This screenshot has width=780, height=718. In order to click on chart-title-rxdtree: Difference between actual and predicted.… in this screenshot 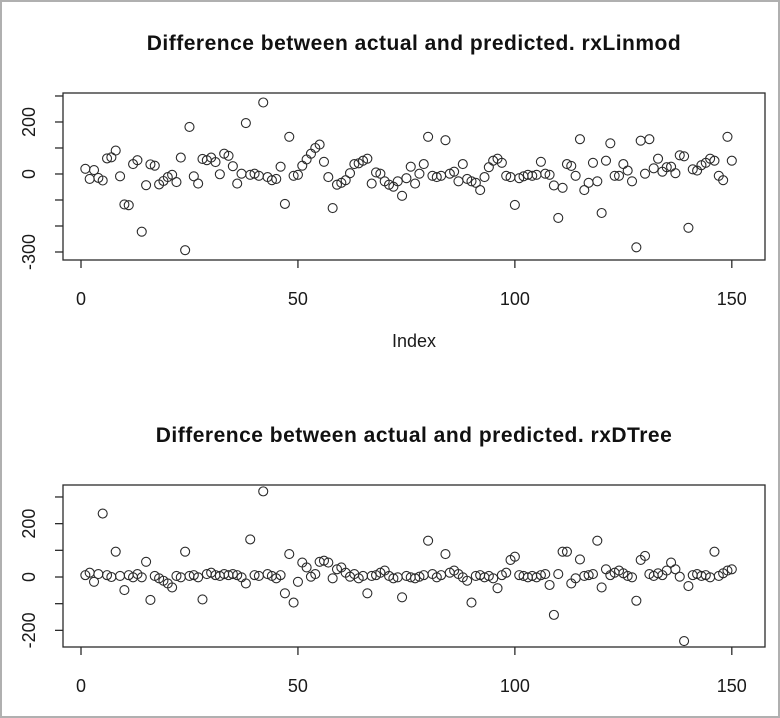, I will do `click(414, 435)`.